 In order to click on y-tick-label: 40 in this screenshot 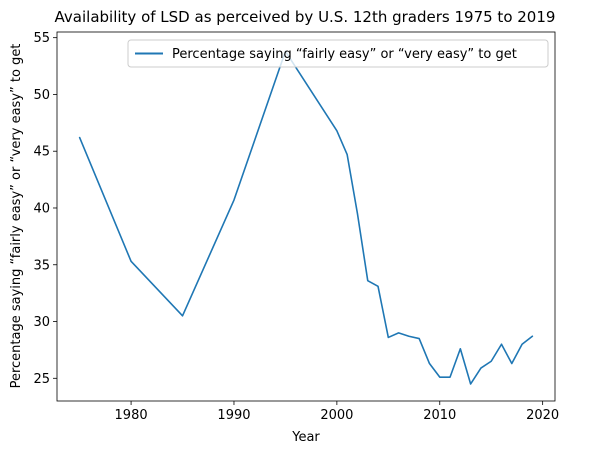, I will do `click(41, 208)`.